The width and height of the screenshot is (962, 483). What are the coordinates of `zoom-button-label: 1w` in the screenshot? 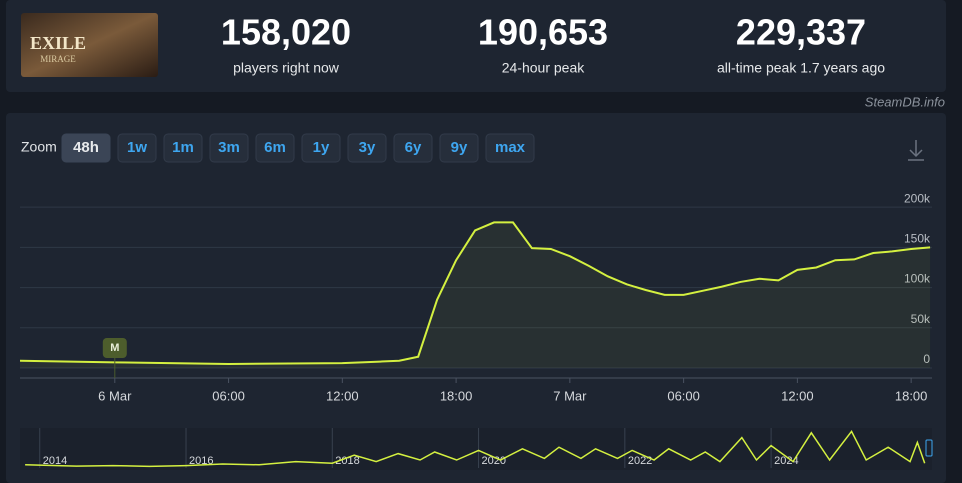 It's located at (137, 147).